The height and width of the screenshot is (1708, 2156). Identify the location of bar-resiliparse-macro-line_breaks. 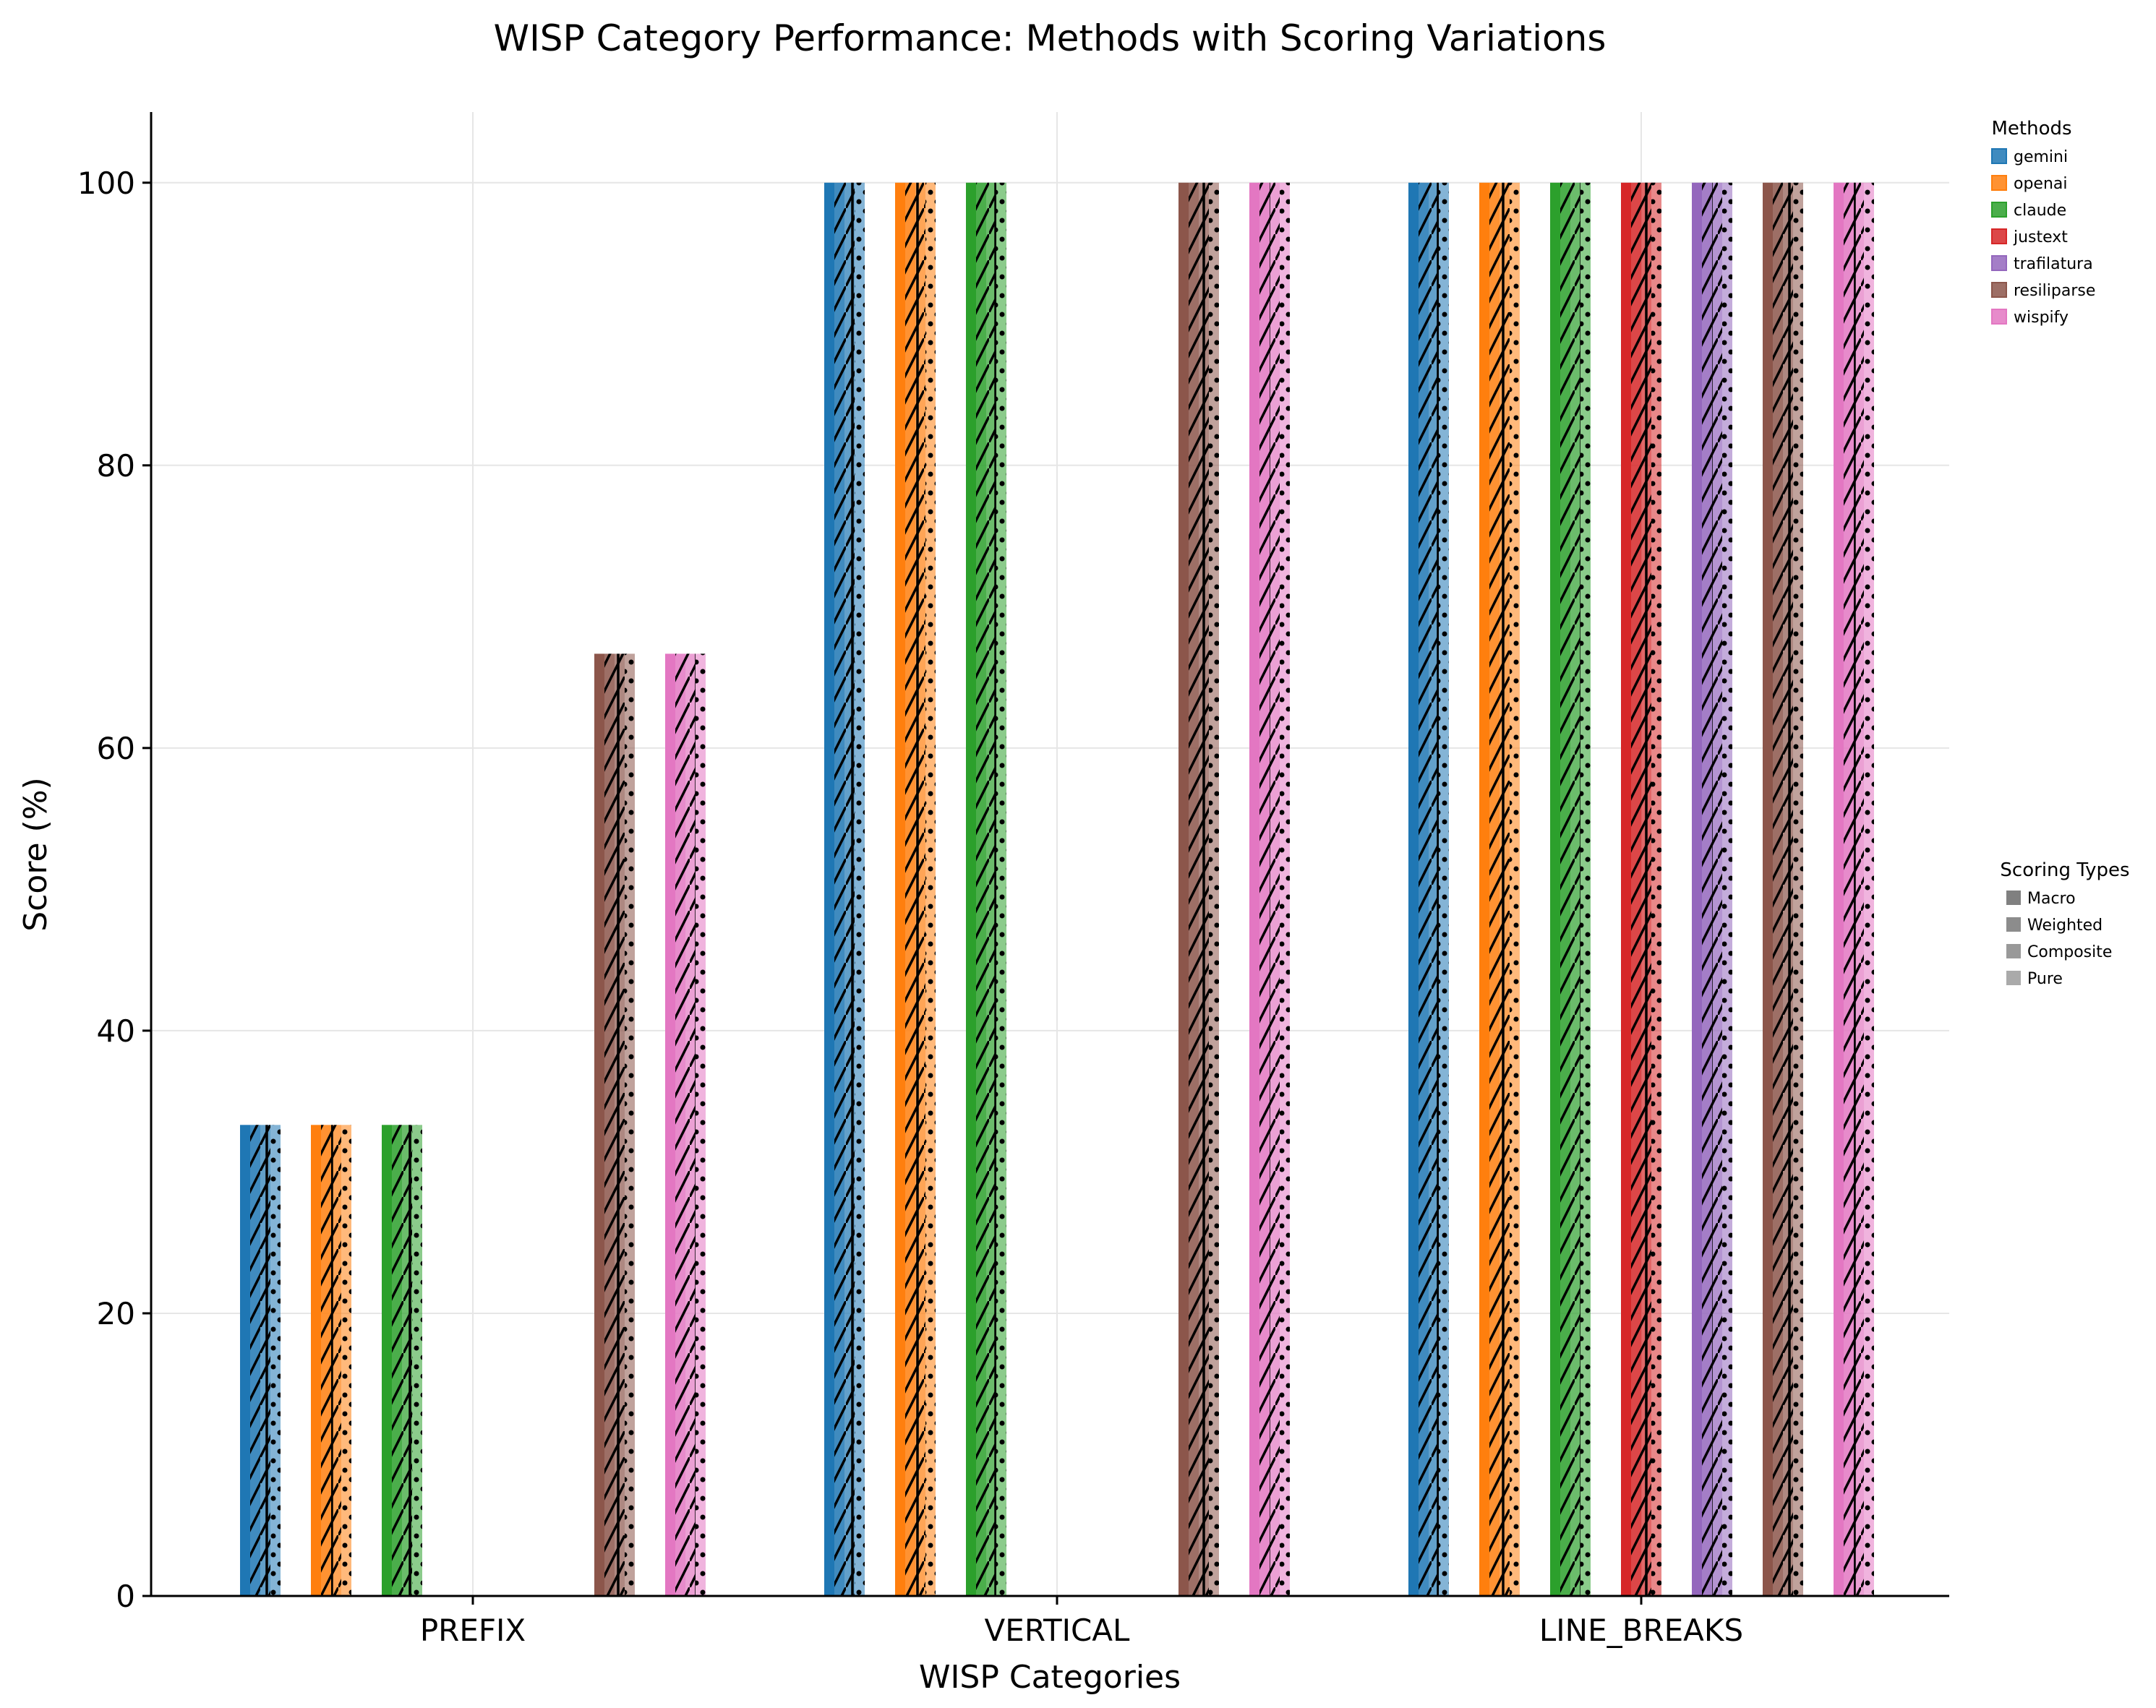
(1768, 889).